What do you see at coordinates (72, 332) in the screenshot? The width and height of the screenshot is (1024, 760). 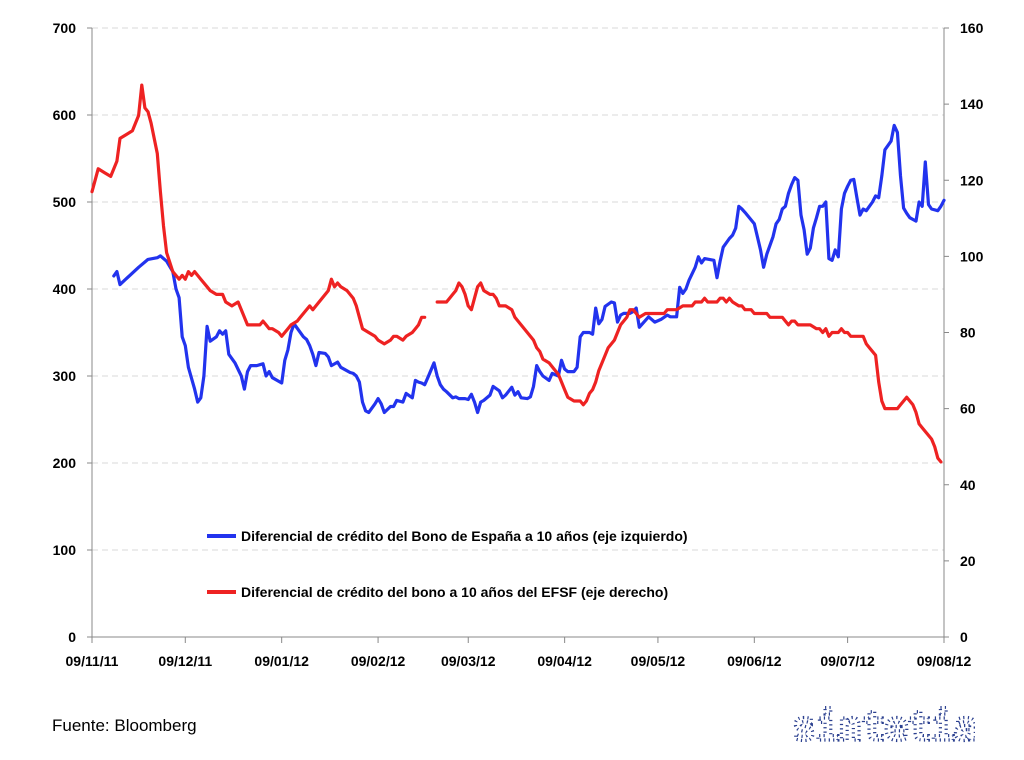 I see `left-y-ticks: 0 100 200 300 400 500 600 700` at bounding box center [72, 332].